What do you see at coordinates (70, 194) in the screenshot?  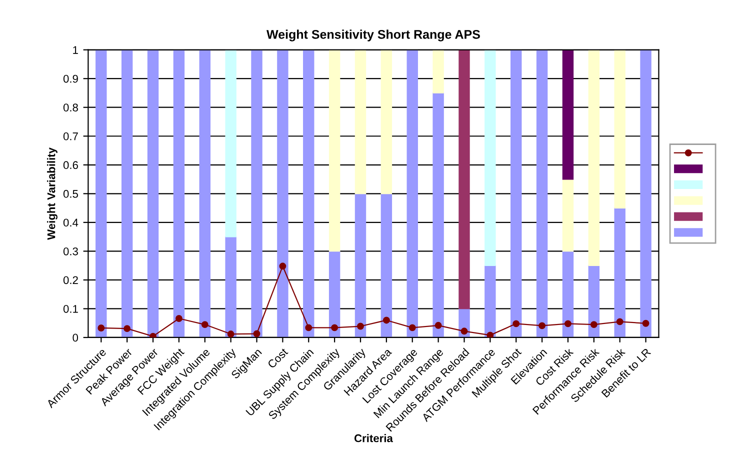 I see `y-tick-label: 0.5` at bounding box center [70, 194].